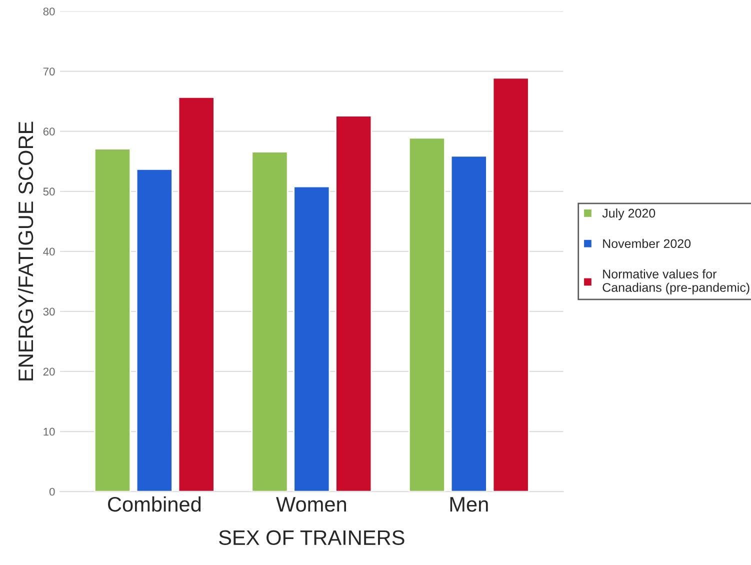  Describe the element at coordinates (647, 243) in the screenshot. I see `legend-label: November 2020` at that location.